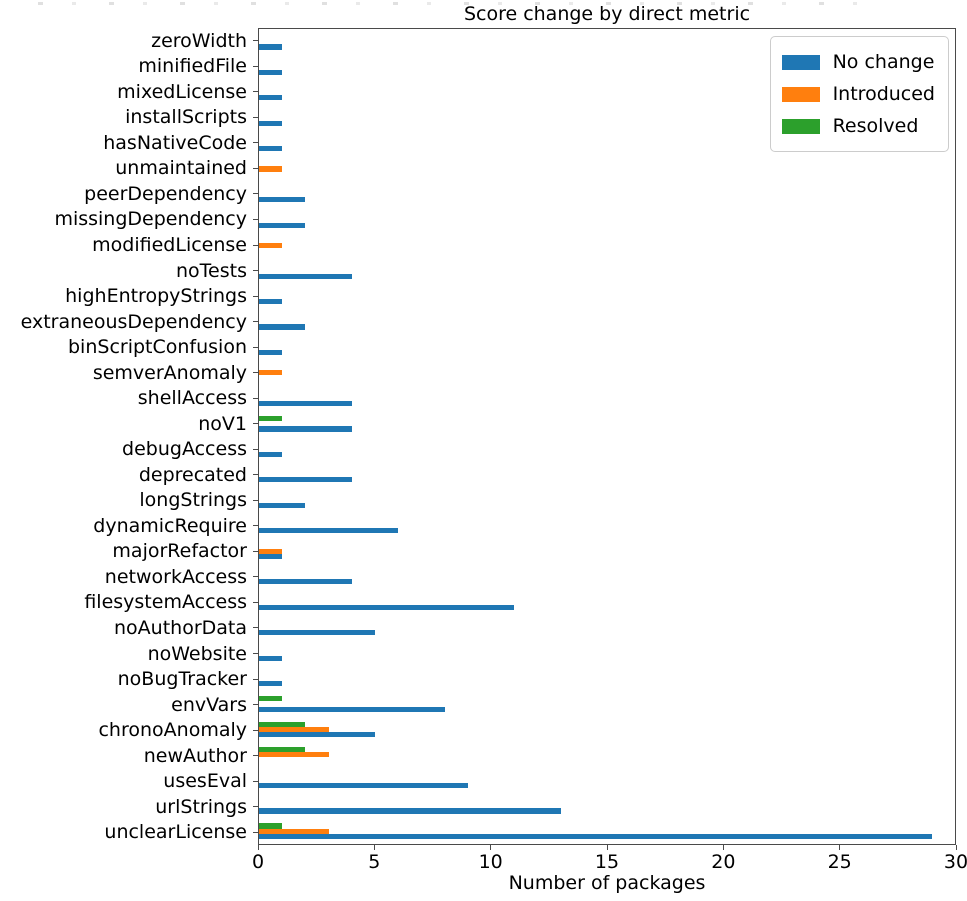 This screenshot has height=901, width=967. I want to click on y-tick-label: deprecated, so click(192, 474).